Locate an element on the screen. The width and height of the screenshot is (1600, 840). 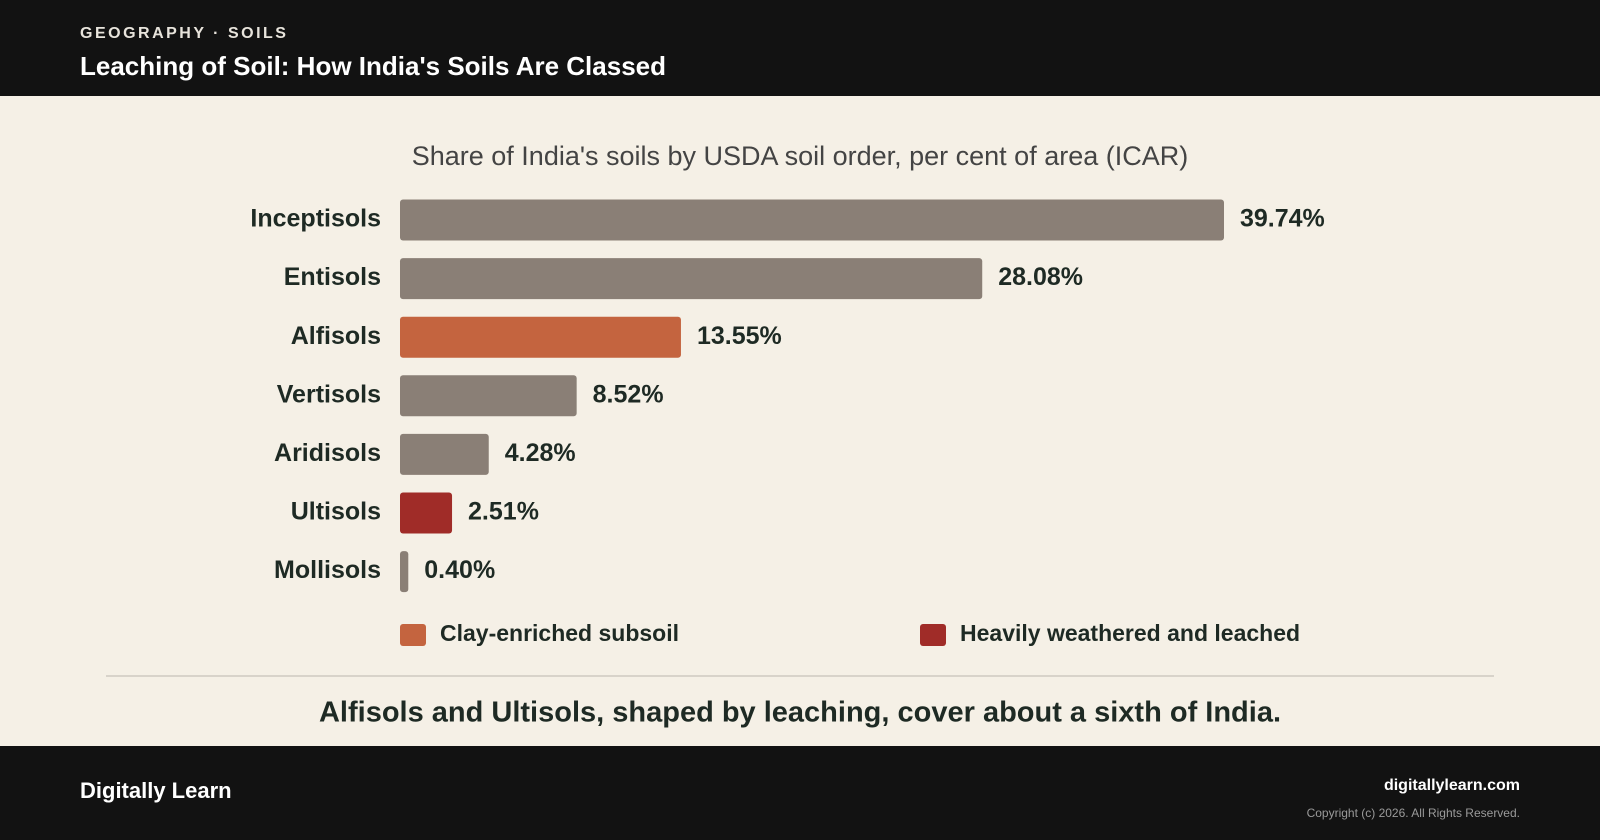
site-url: digitallylearn.com is located at coordinates (1452, 785).